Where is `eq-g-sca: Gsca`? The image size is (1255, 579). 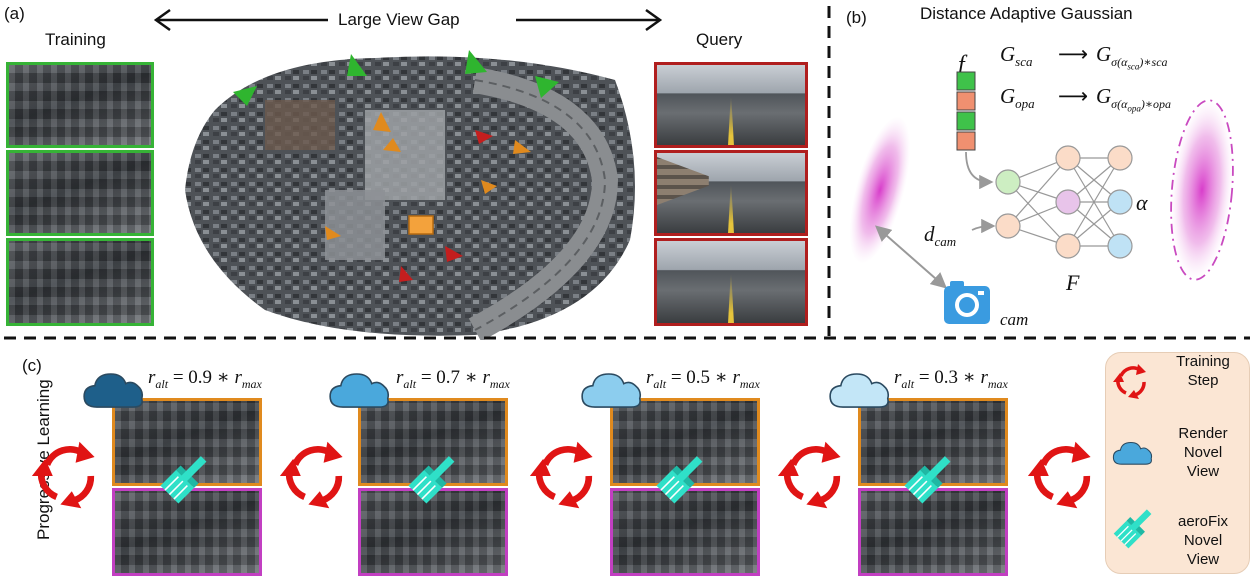 eq-g-sca: Gsca is located at coordinates (1016, 56).